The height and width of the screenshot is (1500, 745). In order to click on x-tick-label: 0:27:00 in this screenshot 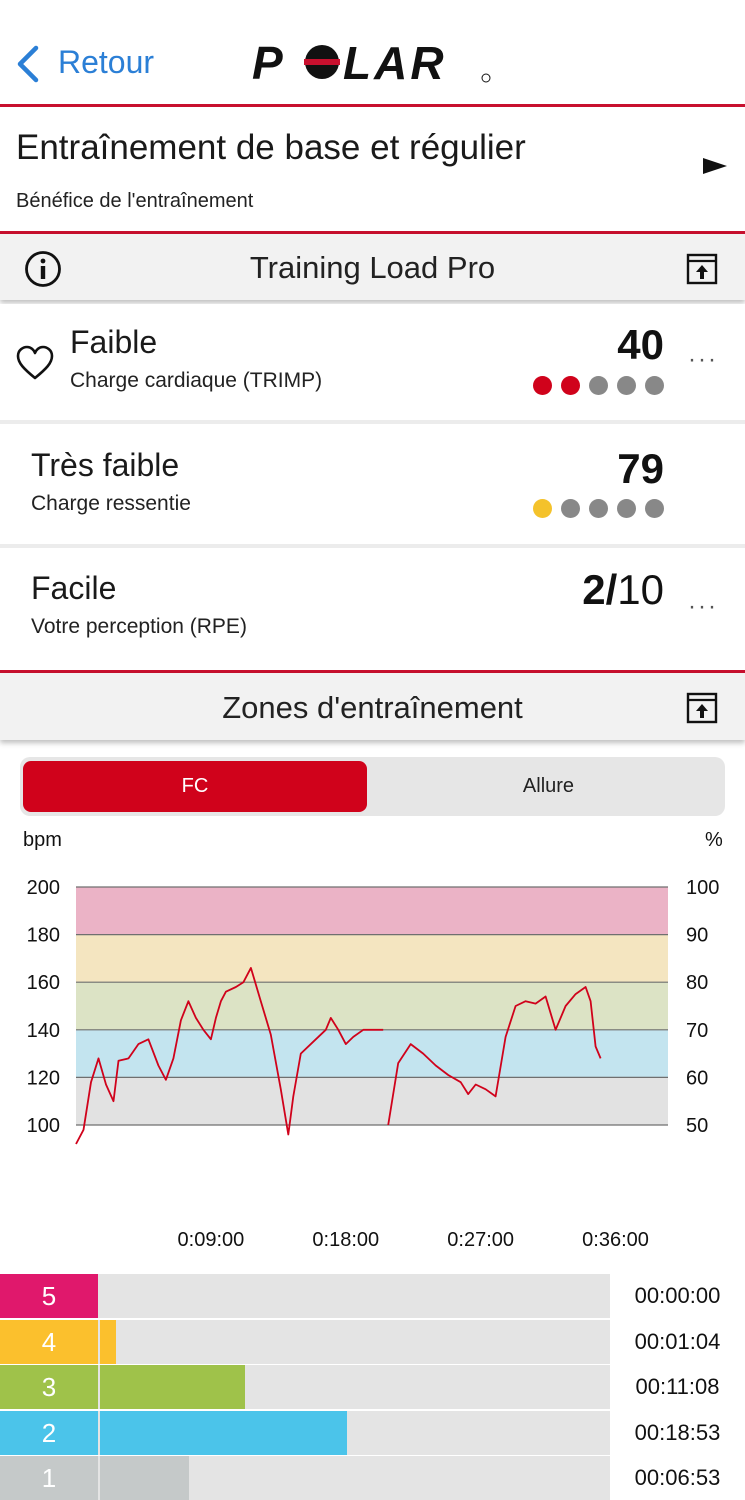, I will do `click(480, 1240)`.